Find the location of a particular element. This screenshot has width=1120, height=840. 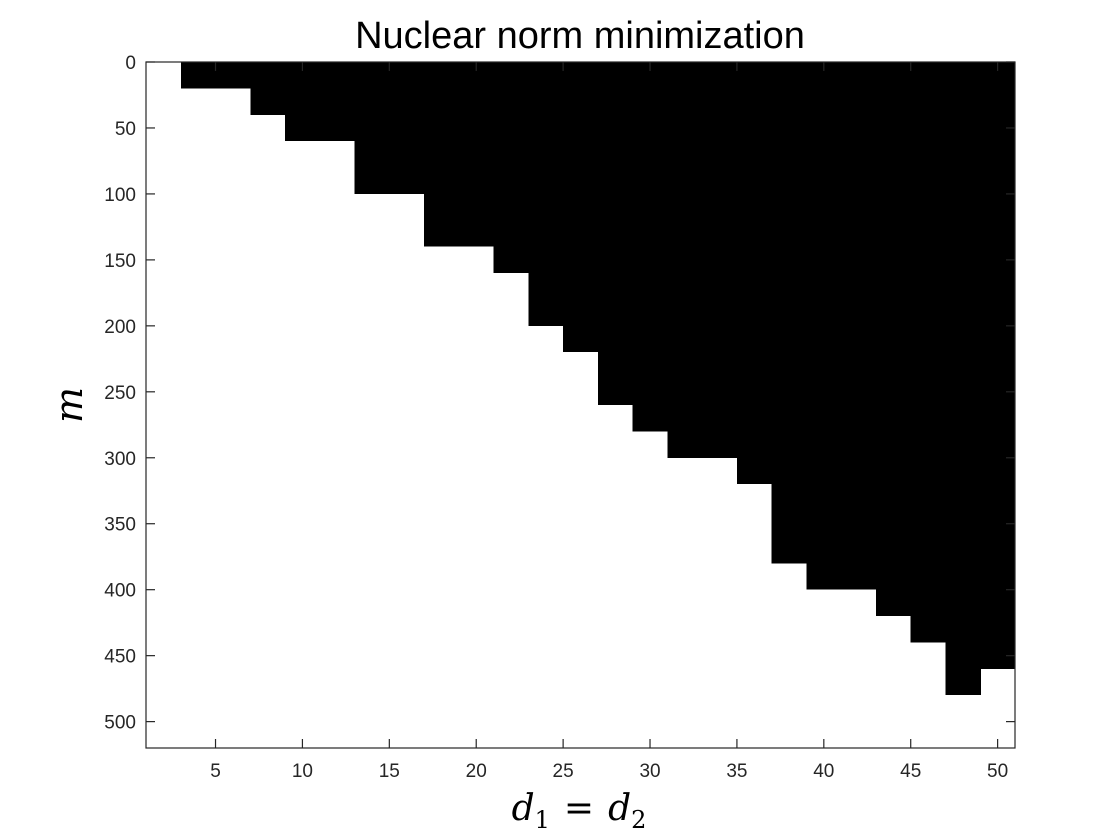

chart-title: Nuclear norm minimization is located at coordinates (580, 36).